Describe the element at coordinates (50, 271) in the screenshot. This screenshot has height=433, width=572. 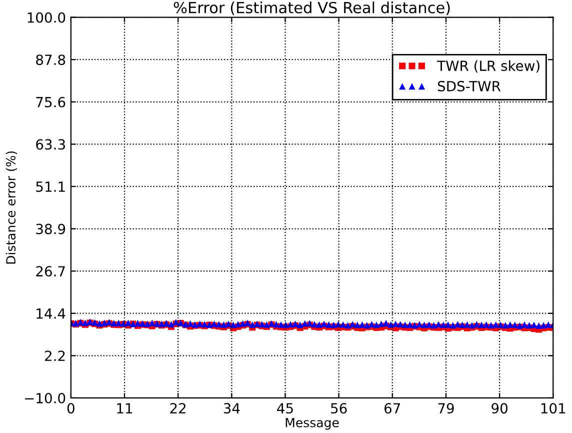
I see `y-tick-label: 26.7` at that location.